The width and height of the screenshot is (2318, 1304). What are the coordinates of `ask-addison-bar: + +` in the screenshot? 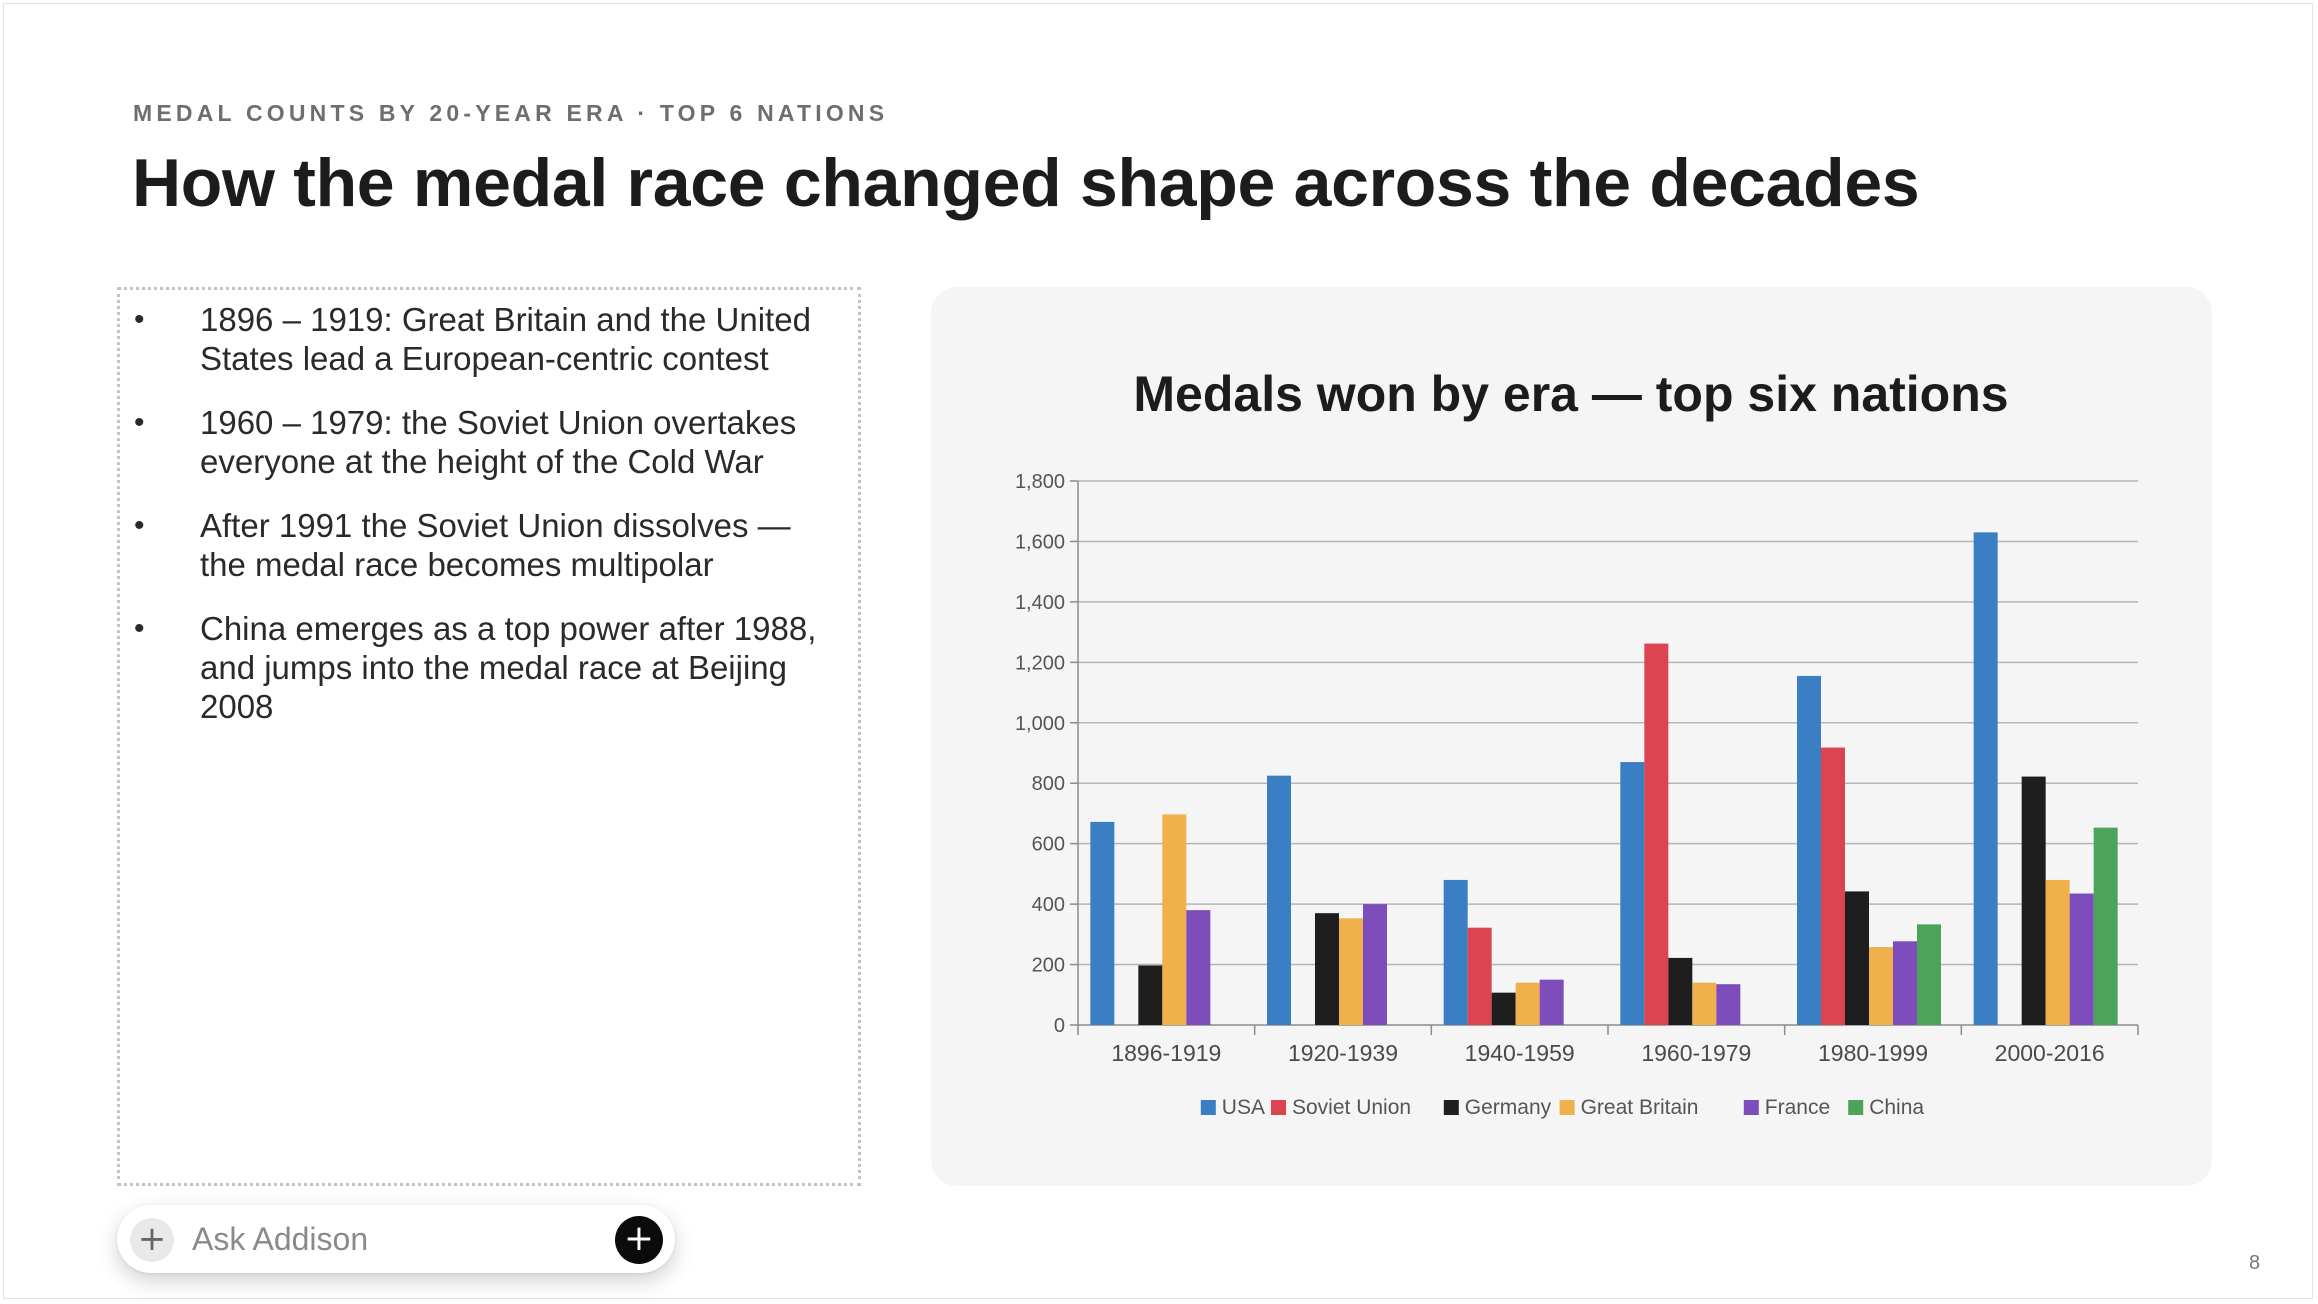 It's located at (396, 1239).